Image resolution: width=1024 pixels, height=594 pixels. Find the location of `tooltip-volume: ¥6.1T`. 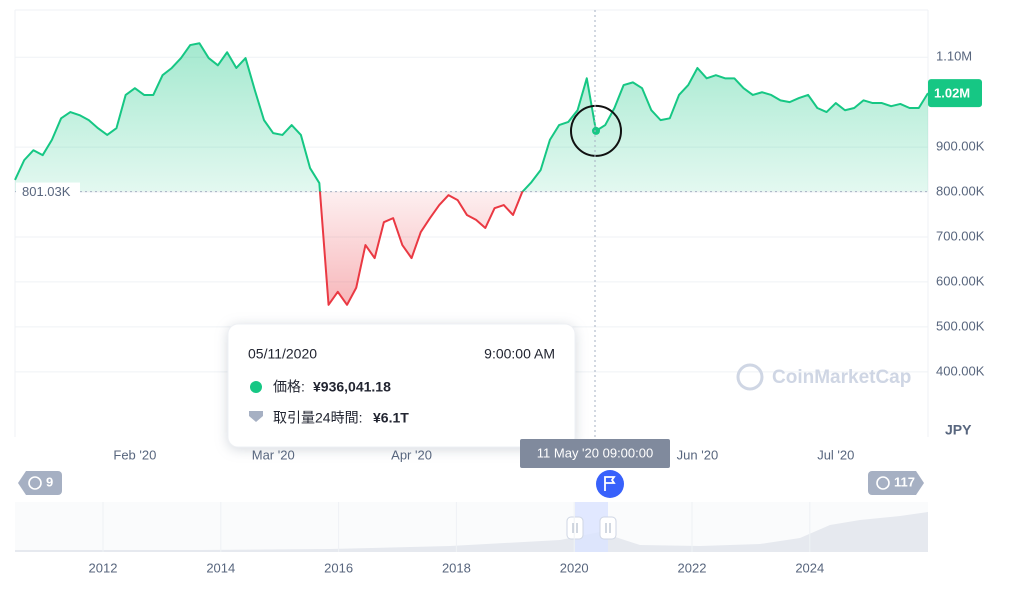

tooltip-volume: ¥6.1T is located at coordinates (391, 418).